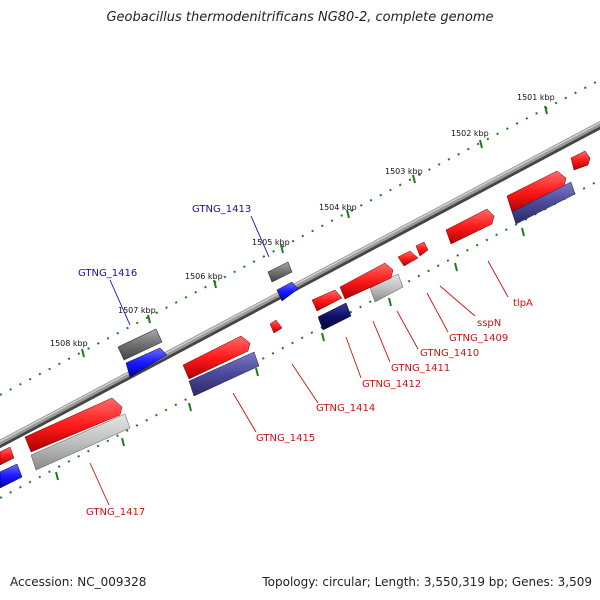 Image resolution: width=600 pixels, height=600 pixels. I want to click on gene-blue-edge, so click(11, 476).